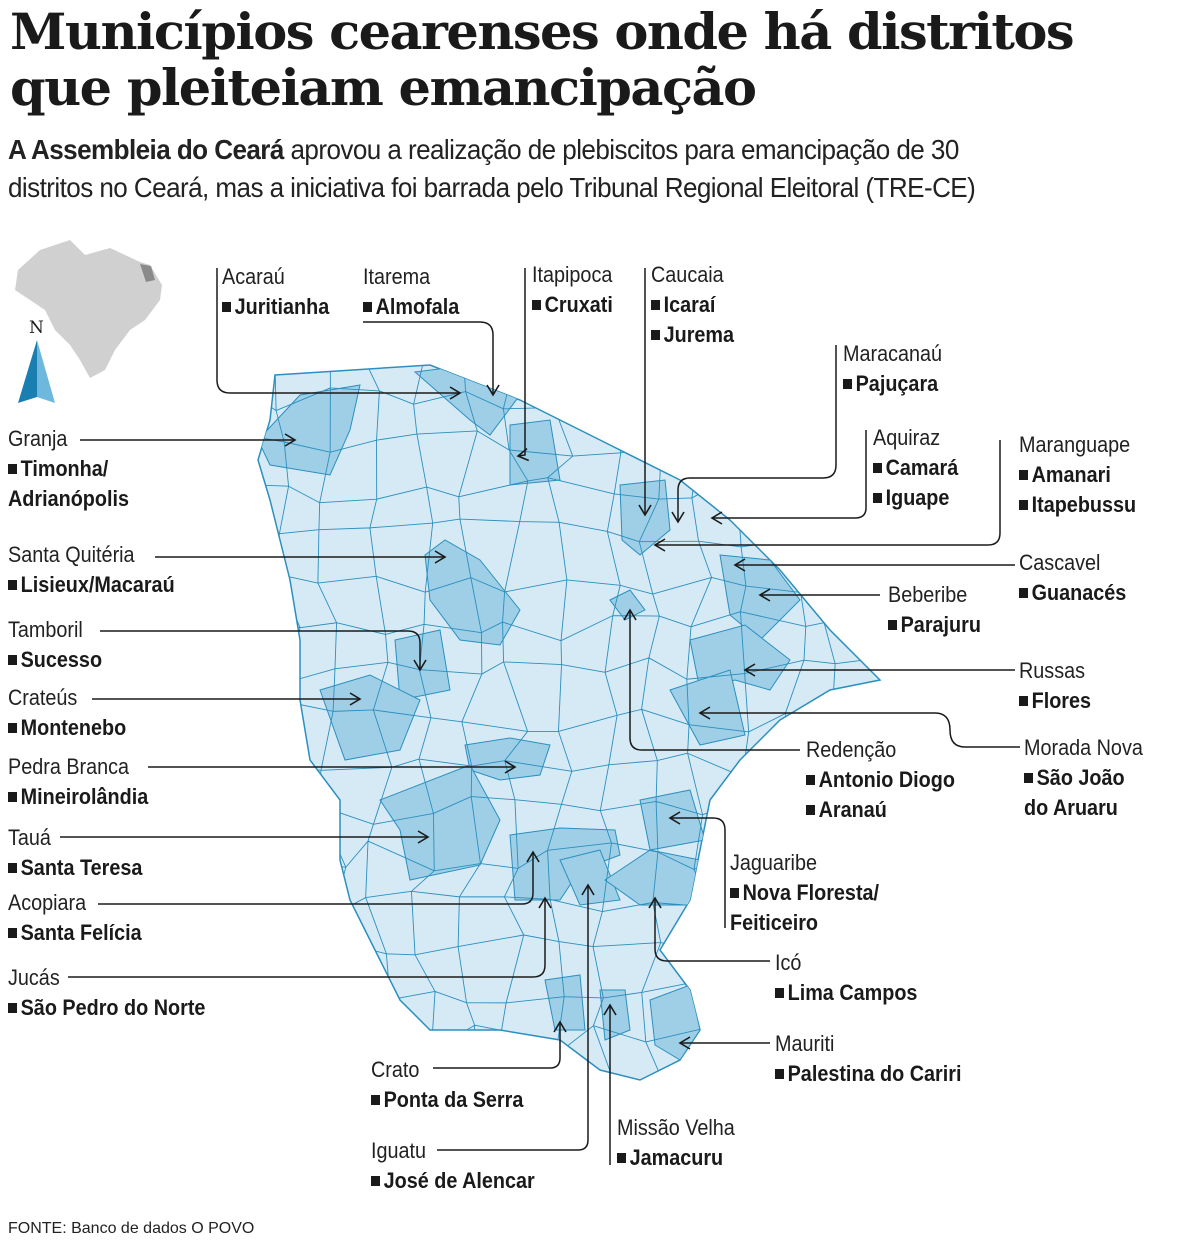 Image resolution: width=1181 pixels, height=1260 pixels. I want to click on leader-crato, so click(500, 1044).